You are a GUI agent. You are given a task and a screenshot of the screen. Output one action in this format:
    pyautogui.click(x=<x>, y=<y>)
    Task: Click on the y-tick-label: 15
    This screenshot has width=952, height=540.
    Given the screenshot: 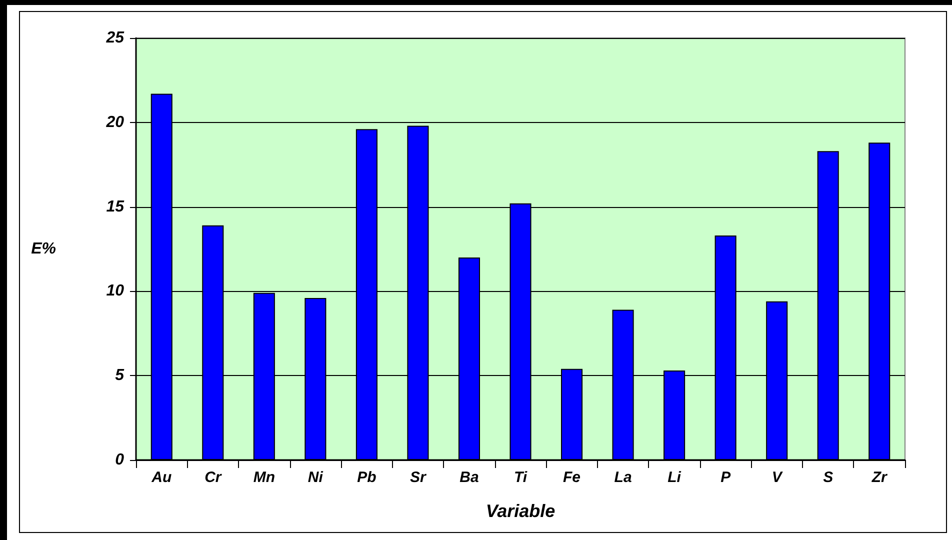 What is the action you would take?
    pyautogui.click(x=116, y=207)
    